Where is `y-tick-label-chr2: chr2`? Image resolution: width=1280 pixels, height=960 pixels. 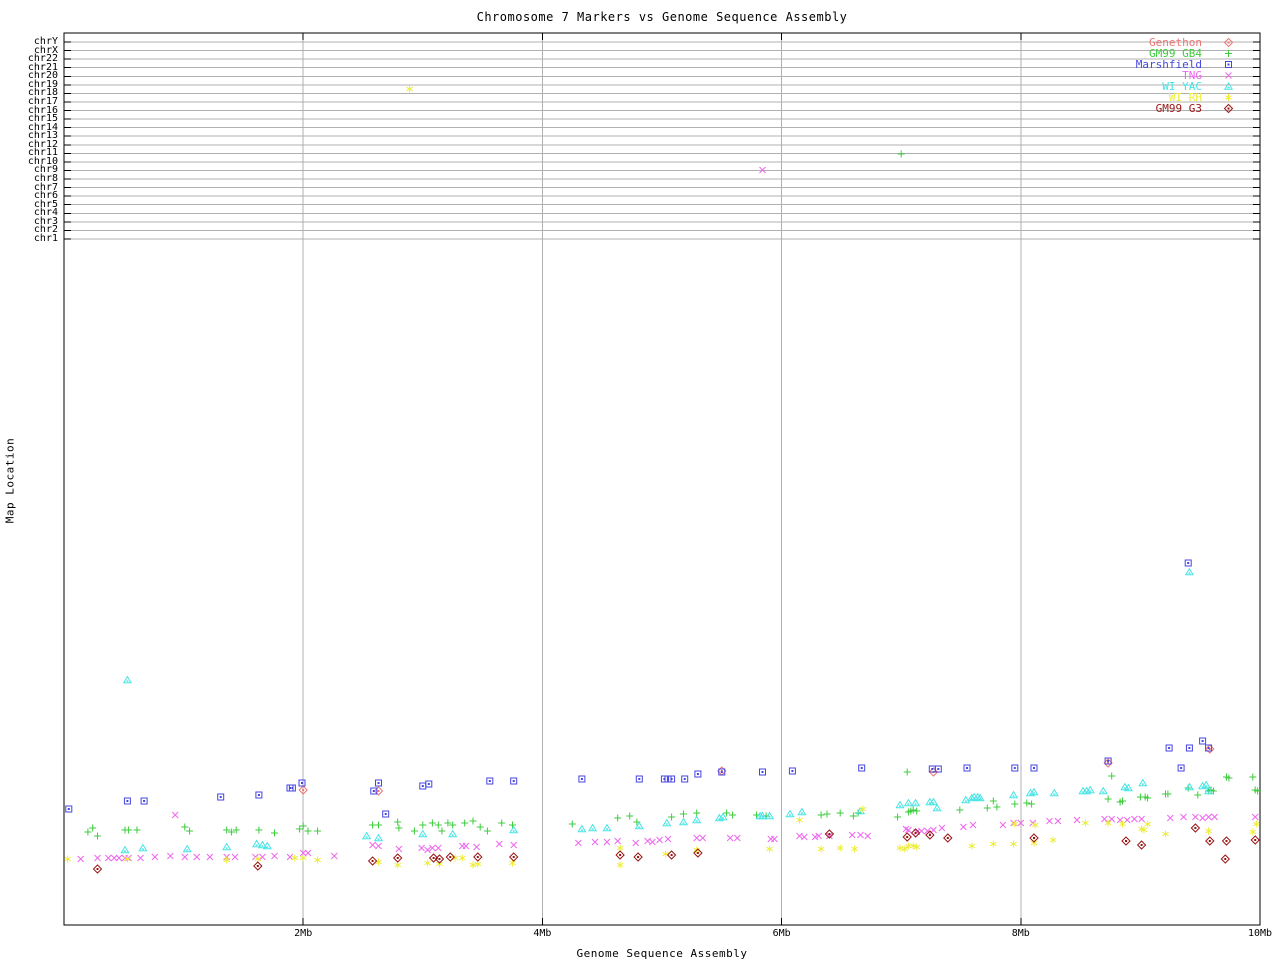
y-tick-label-chr2: chr2 is located at coordinates (45, 230).